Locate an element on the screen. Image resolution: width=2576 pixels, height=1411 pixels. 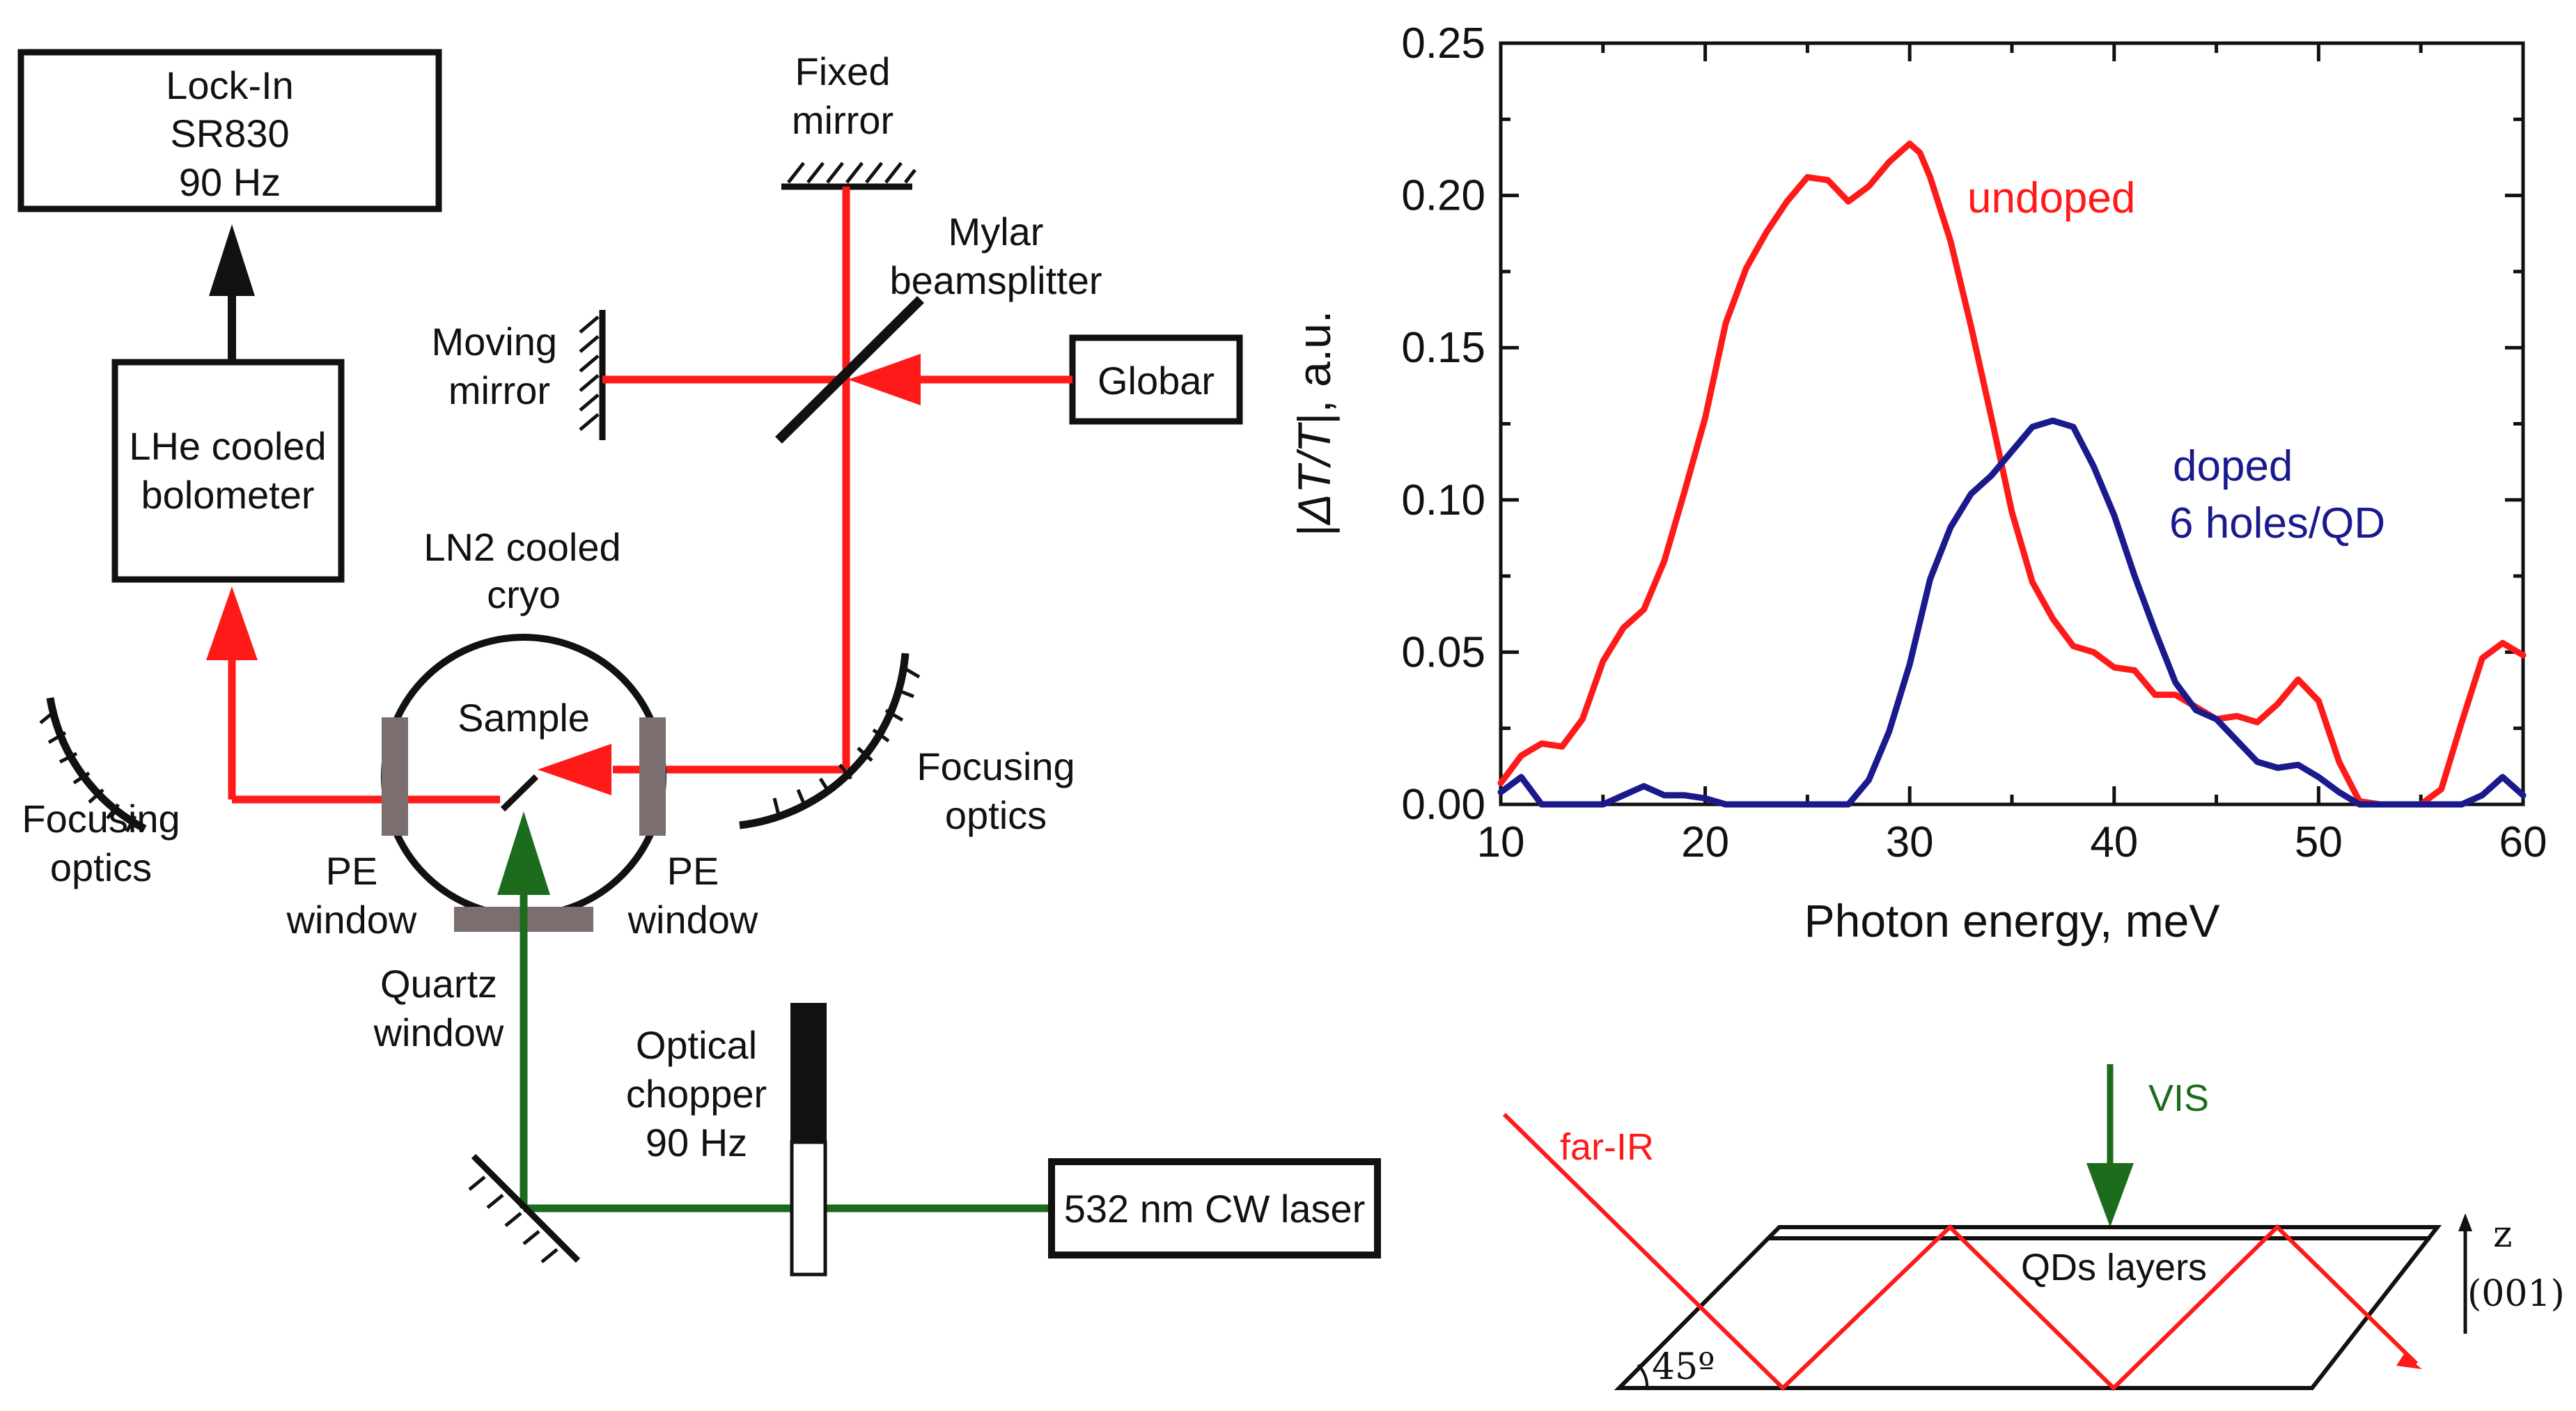
waveguide-inset: VIS far-IR QDs layers 45º z (001) is located at coordinates (2034, 1227).